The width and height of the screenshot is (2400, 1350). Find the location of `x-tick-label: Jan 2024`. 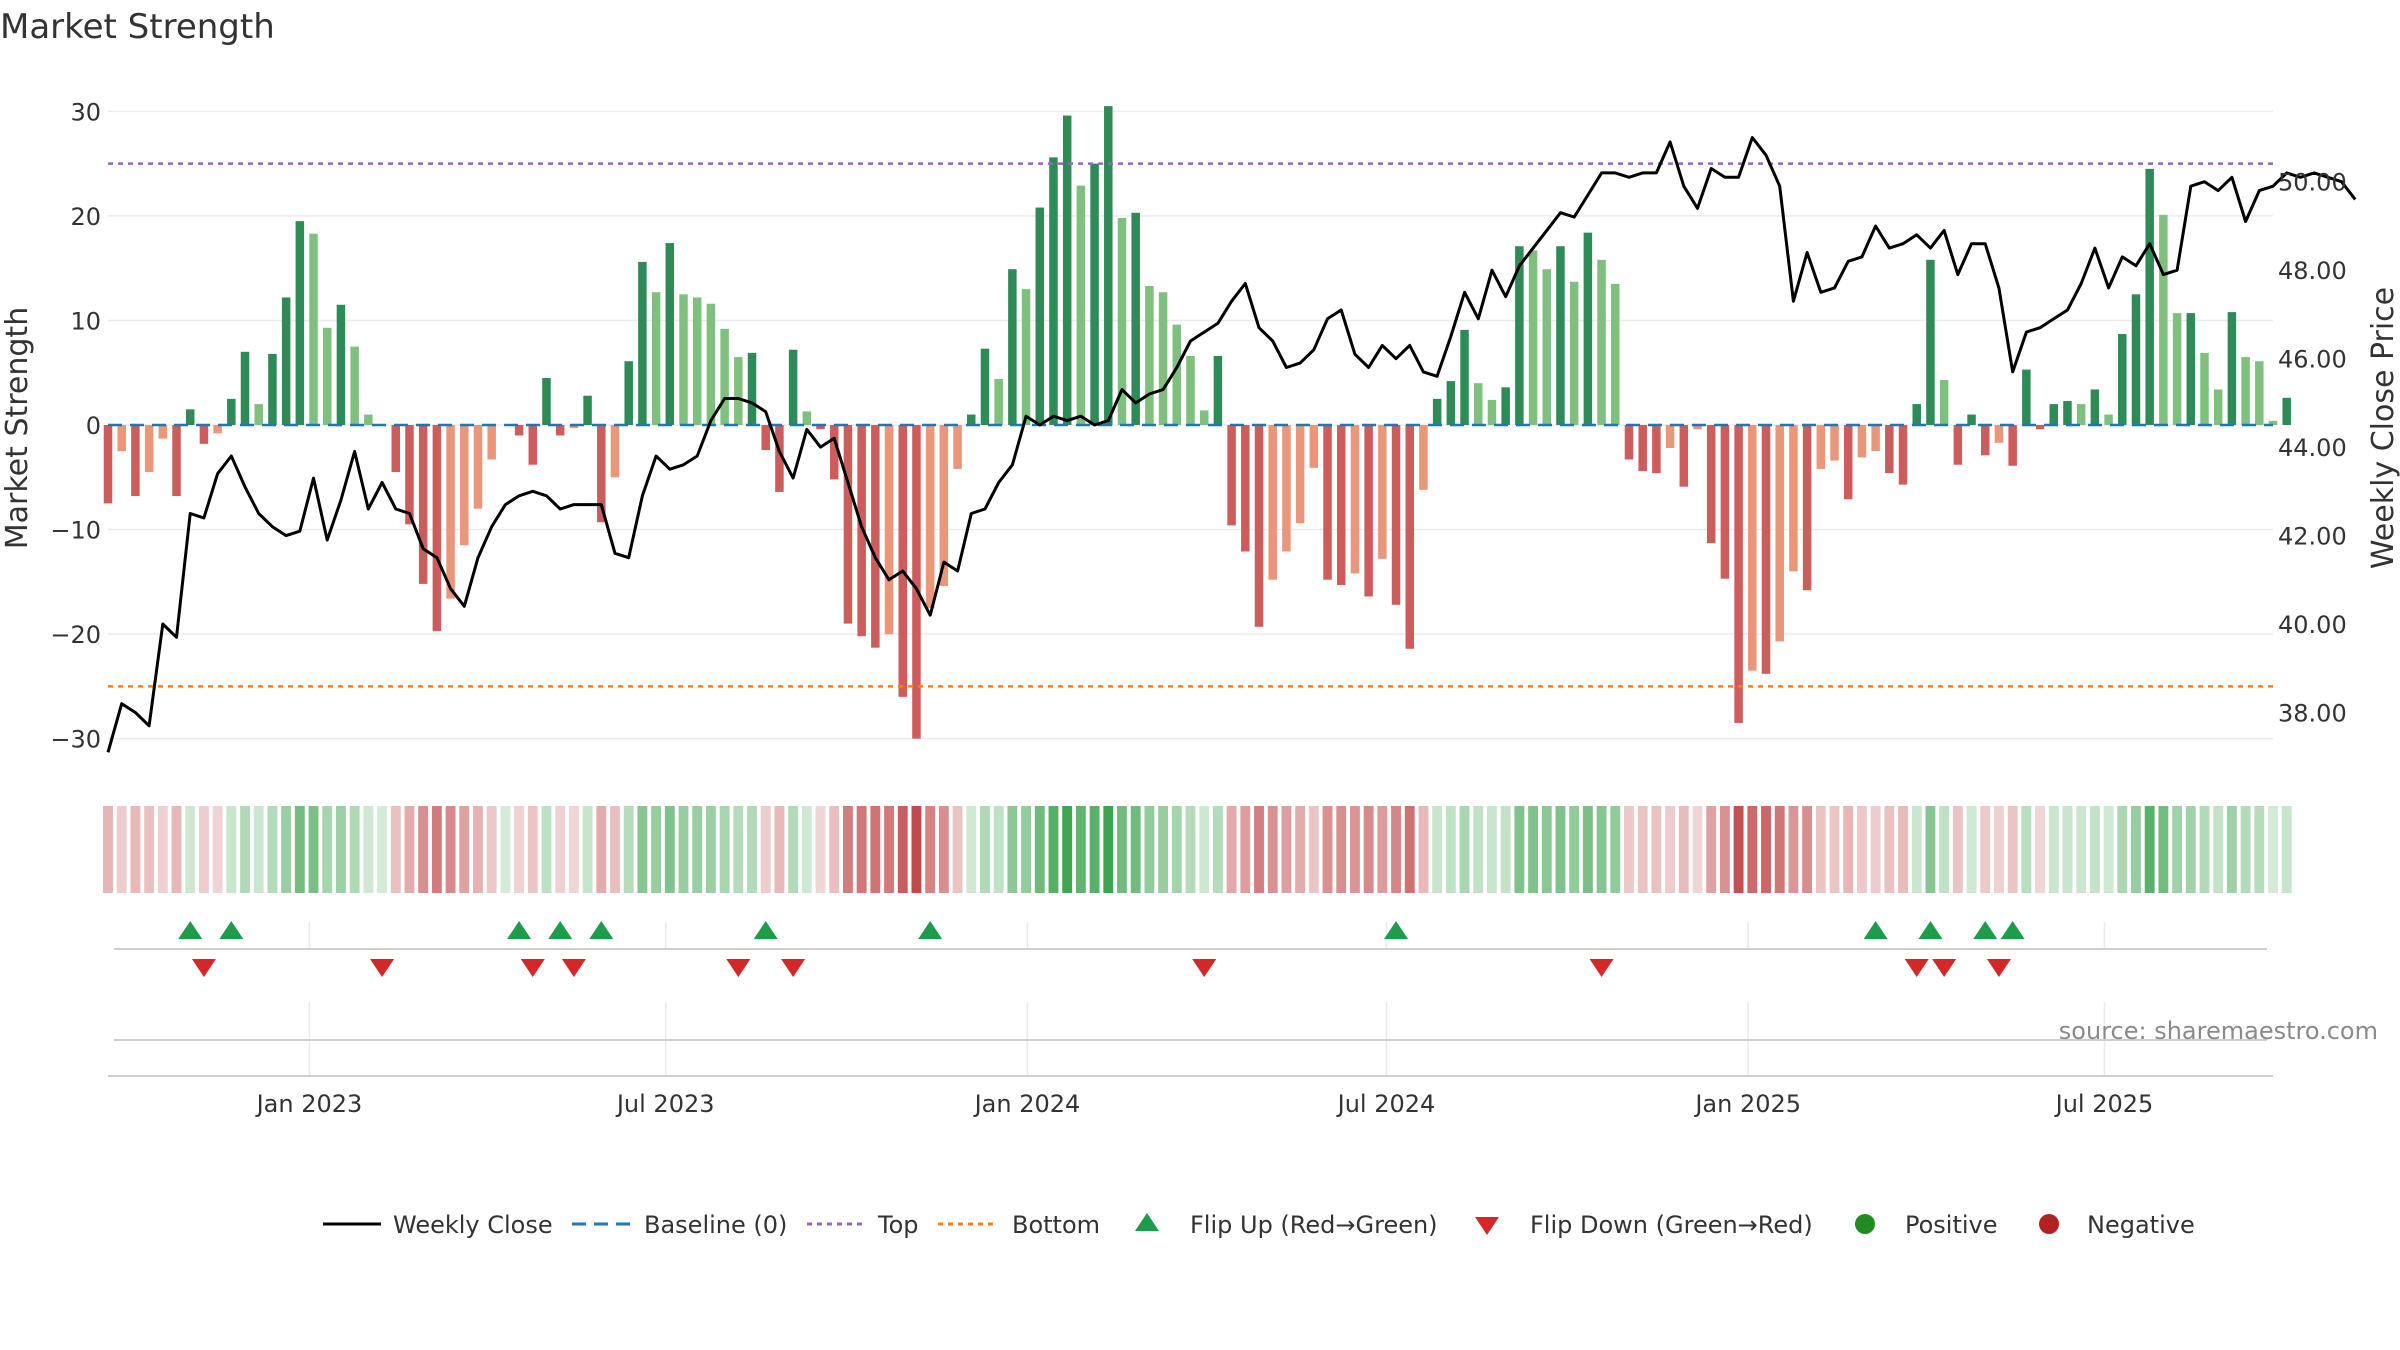

x-tick-label: Jan 2024 is located at coordinates (1027, 1104).